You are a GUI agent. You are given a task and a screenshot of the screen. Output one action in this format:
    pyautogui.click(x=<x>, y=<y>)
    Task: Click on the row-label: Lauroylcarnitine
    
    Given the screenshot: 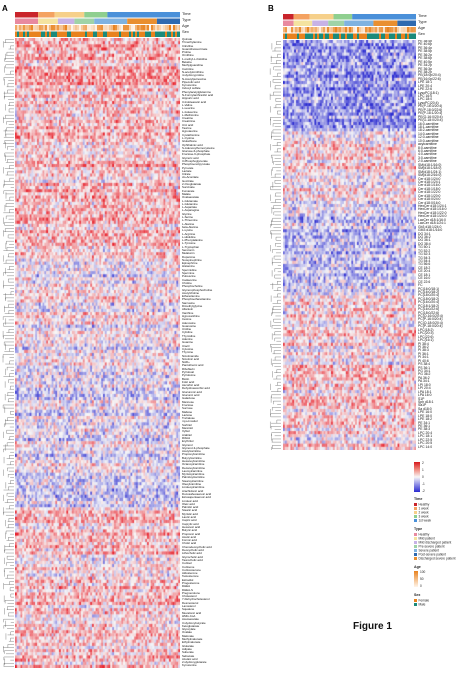 What is the action you would take?
    pyautogui.click(x=192, y=470)
    